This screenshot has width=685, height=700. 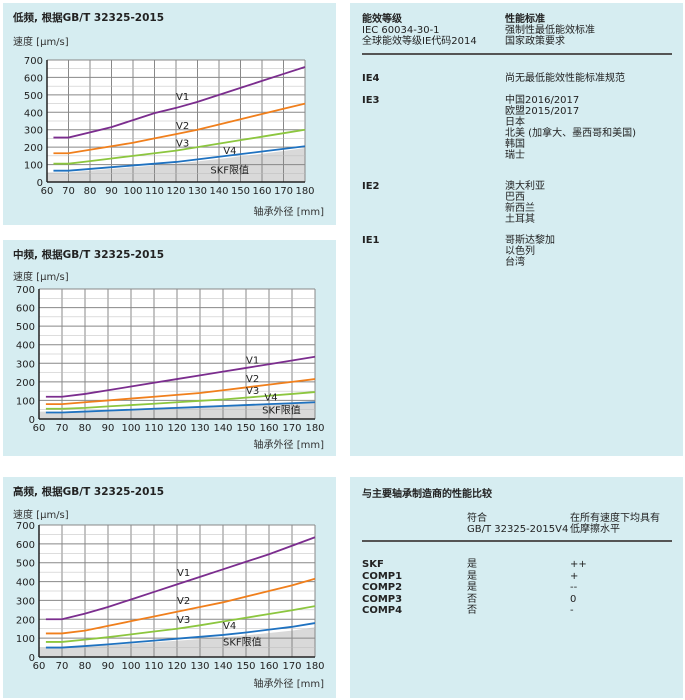 I want to click on y-tick-label: 300, so click(x=25, y=601).